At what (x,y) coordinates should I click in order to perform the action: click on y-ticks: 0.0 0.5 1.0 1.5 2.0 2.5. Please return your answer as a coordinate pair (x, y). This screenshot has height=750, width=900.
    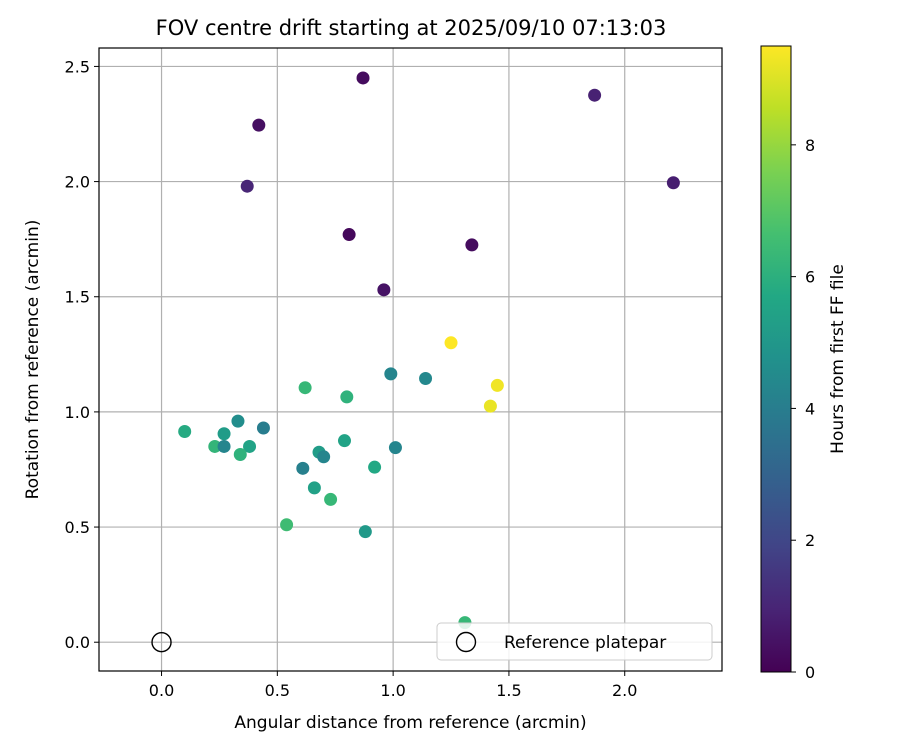
    Looking at the image, I should click on (82, 354).